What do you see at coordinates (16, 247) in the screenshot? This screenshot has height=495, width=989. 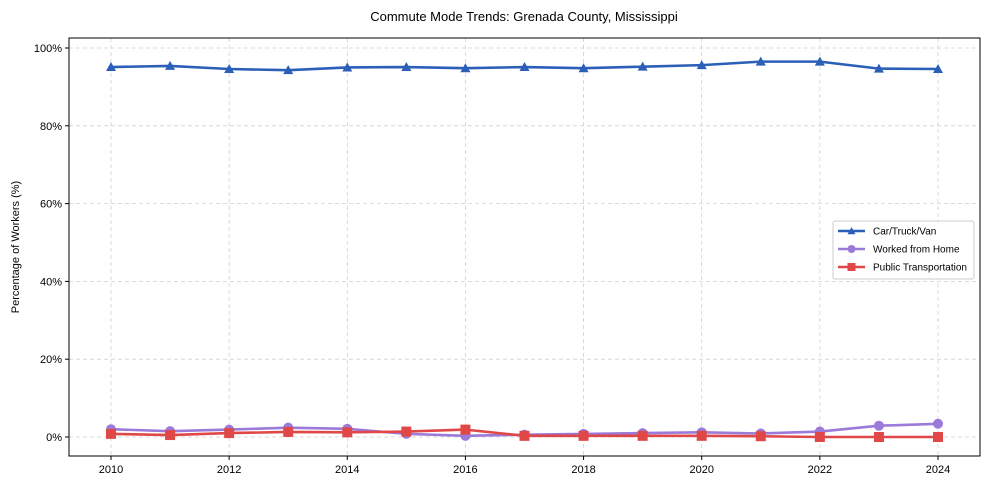 I see `y-axis-label: Percentage of Workers (%)` at bounding box center [16, 247].